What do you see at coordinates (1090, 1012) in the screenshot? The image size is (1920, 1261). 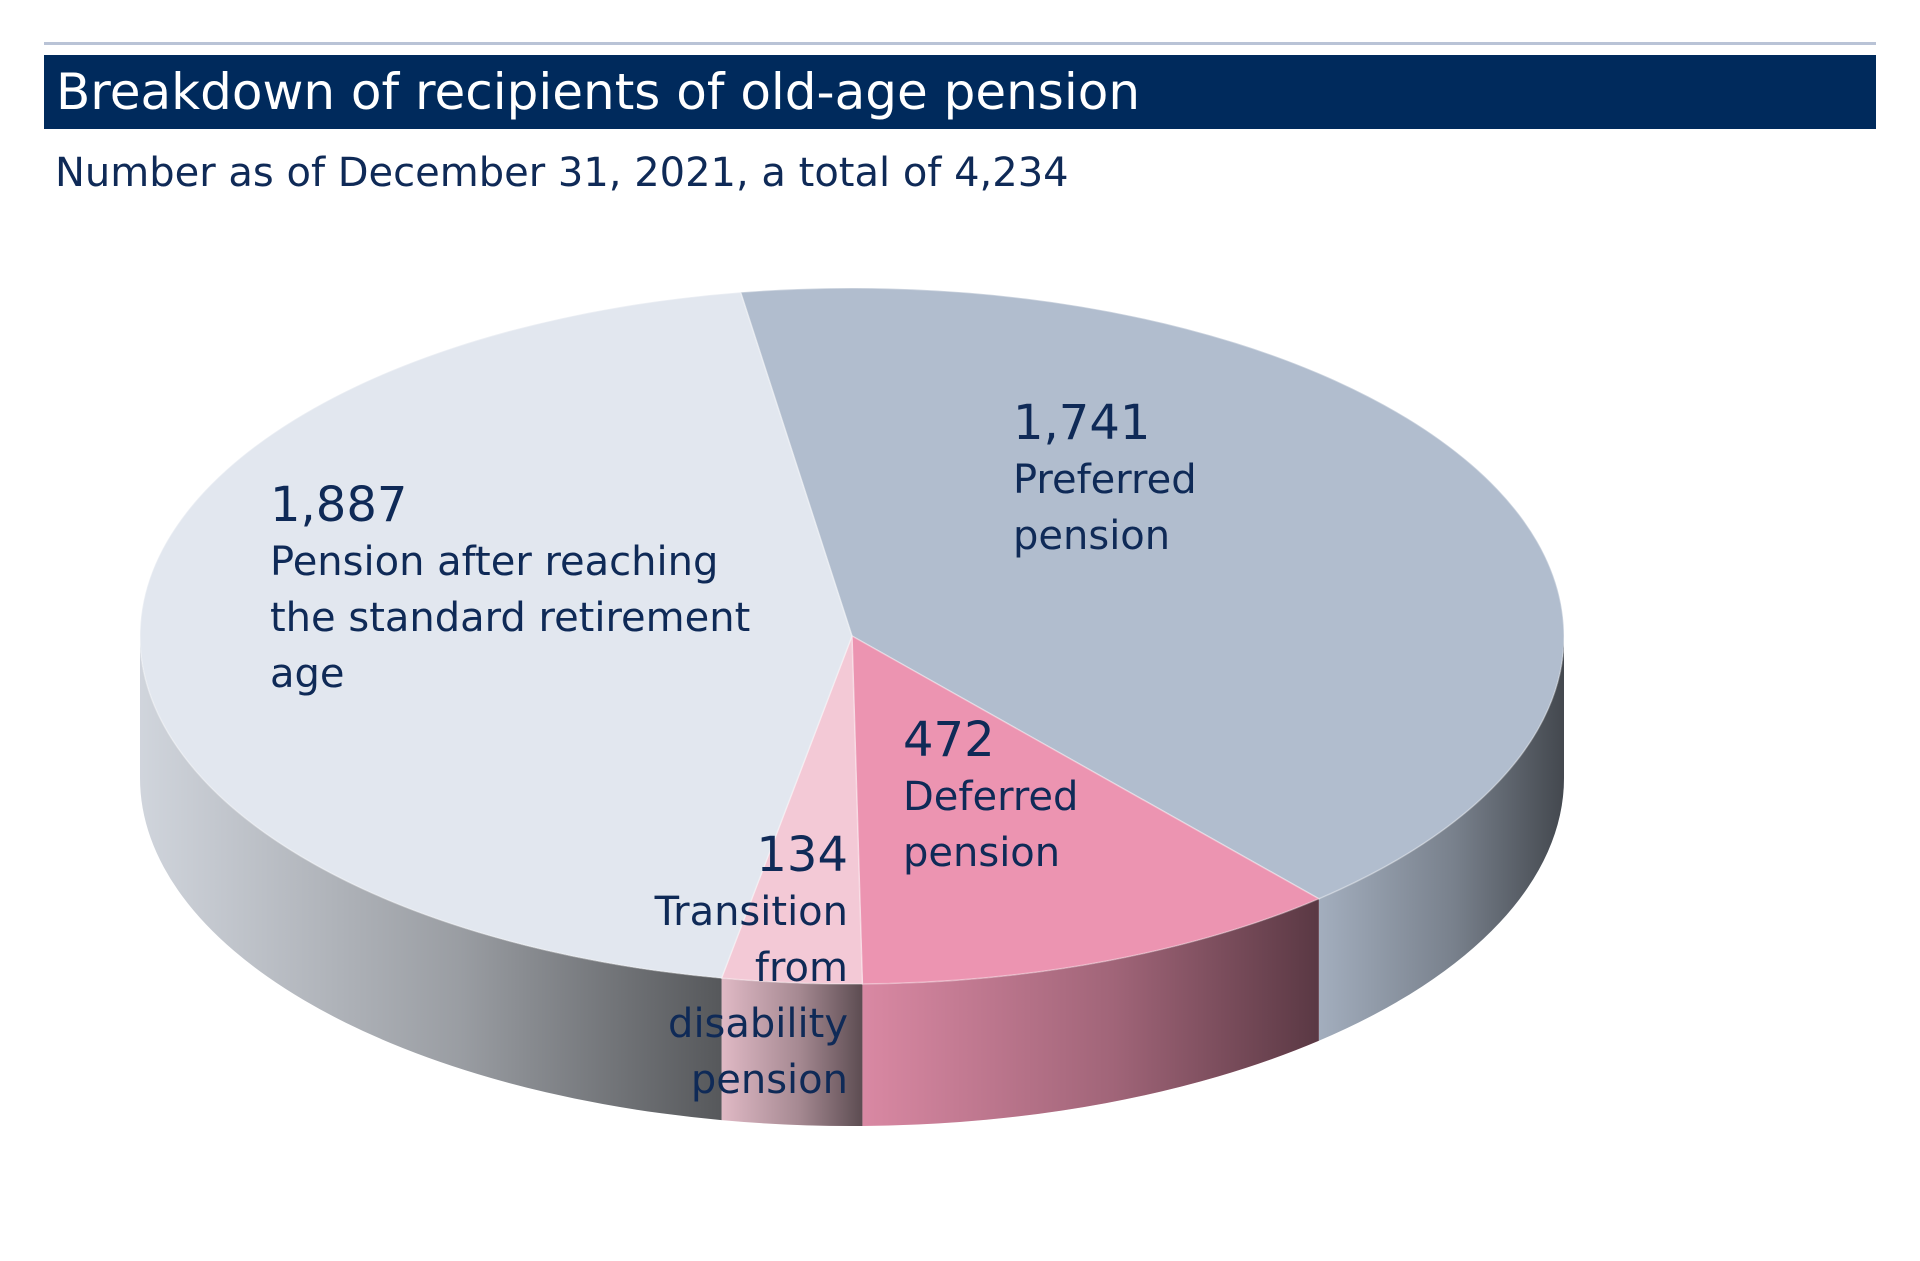 I see `slice-1-side-shade` at bounding box center [1090, 1012].